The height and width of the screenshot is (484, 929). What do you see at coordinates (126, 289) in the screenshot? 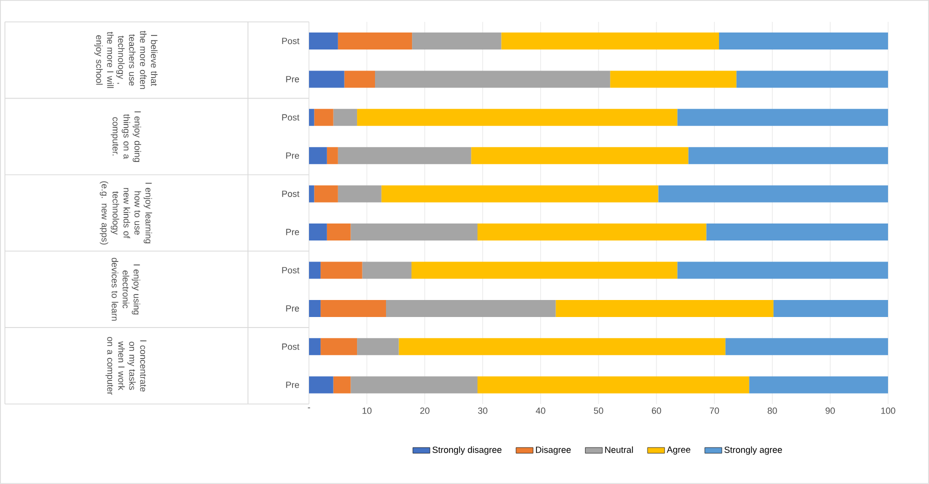
I see `text: I enjoy using electronic devices to learn` at bounding box center [126, 289].